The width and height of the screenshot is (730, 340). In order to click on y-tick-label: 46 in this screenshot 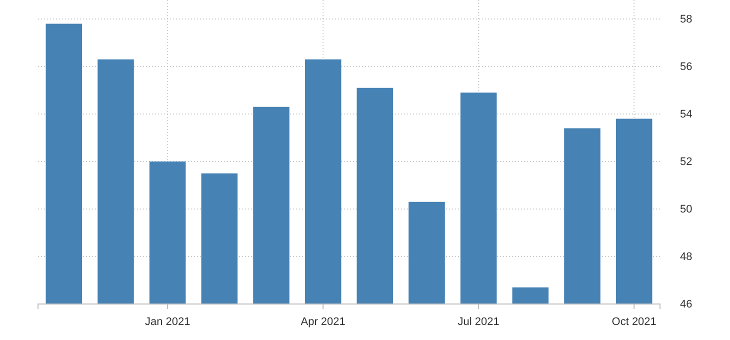, I will do `click(686, 304)`.